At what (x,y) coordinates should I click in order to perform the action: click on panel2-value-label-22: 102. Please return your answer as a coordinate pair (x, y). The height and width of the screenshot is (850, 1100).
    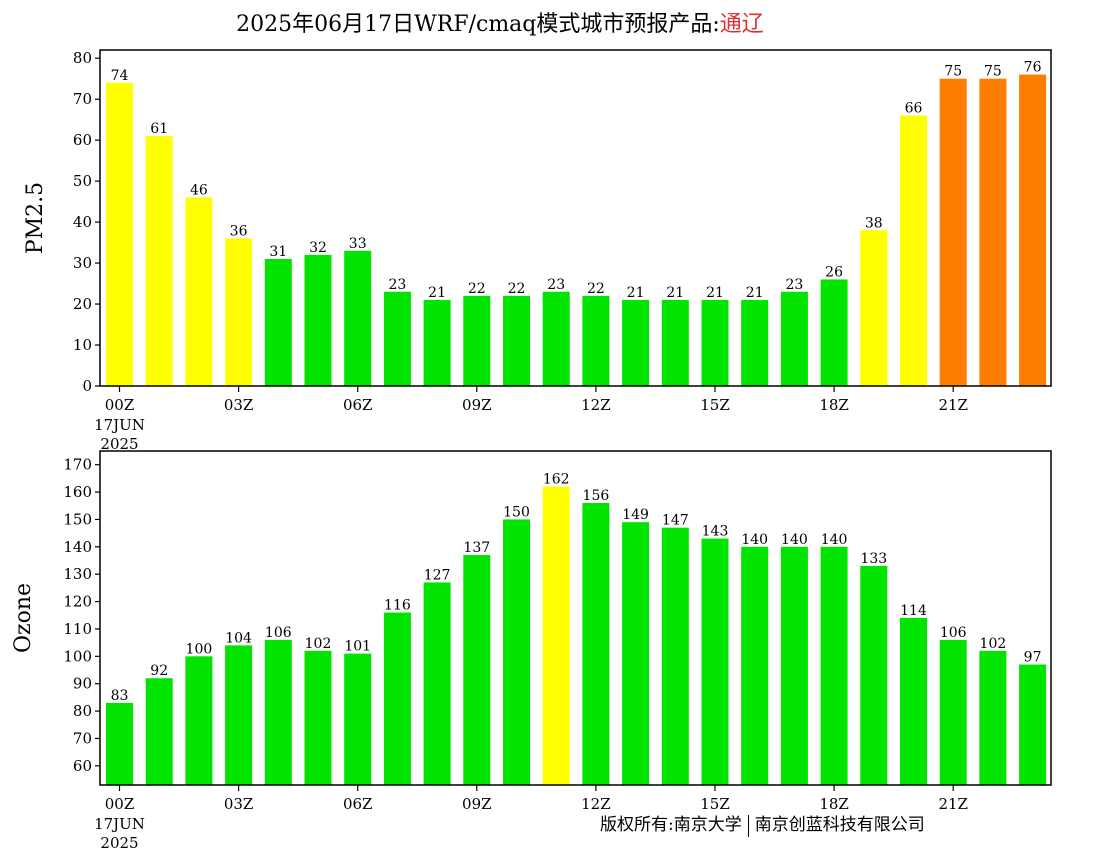
    Looking at the image, I should click on (993, 644).